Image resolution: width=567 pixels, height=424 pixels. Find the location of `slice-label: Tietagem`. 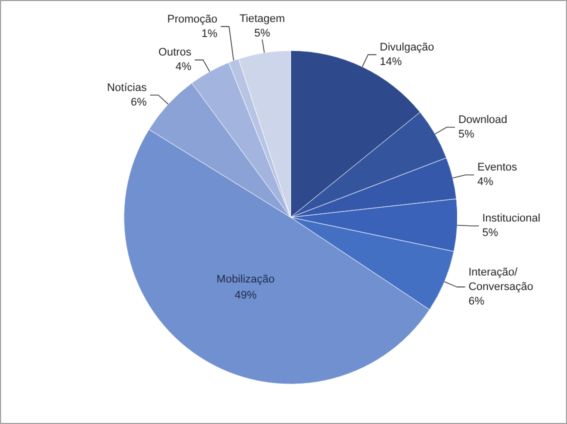

slice-label: Tietagem is located at coordinates (262, 19).